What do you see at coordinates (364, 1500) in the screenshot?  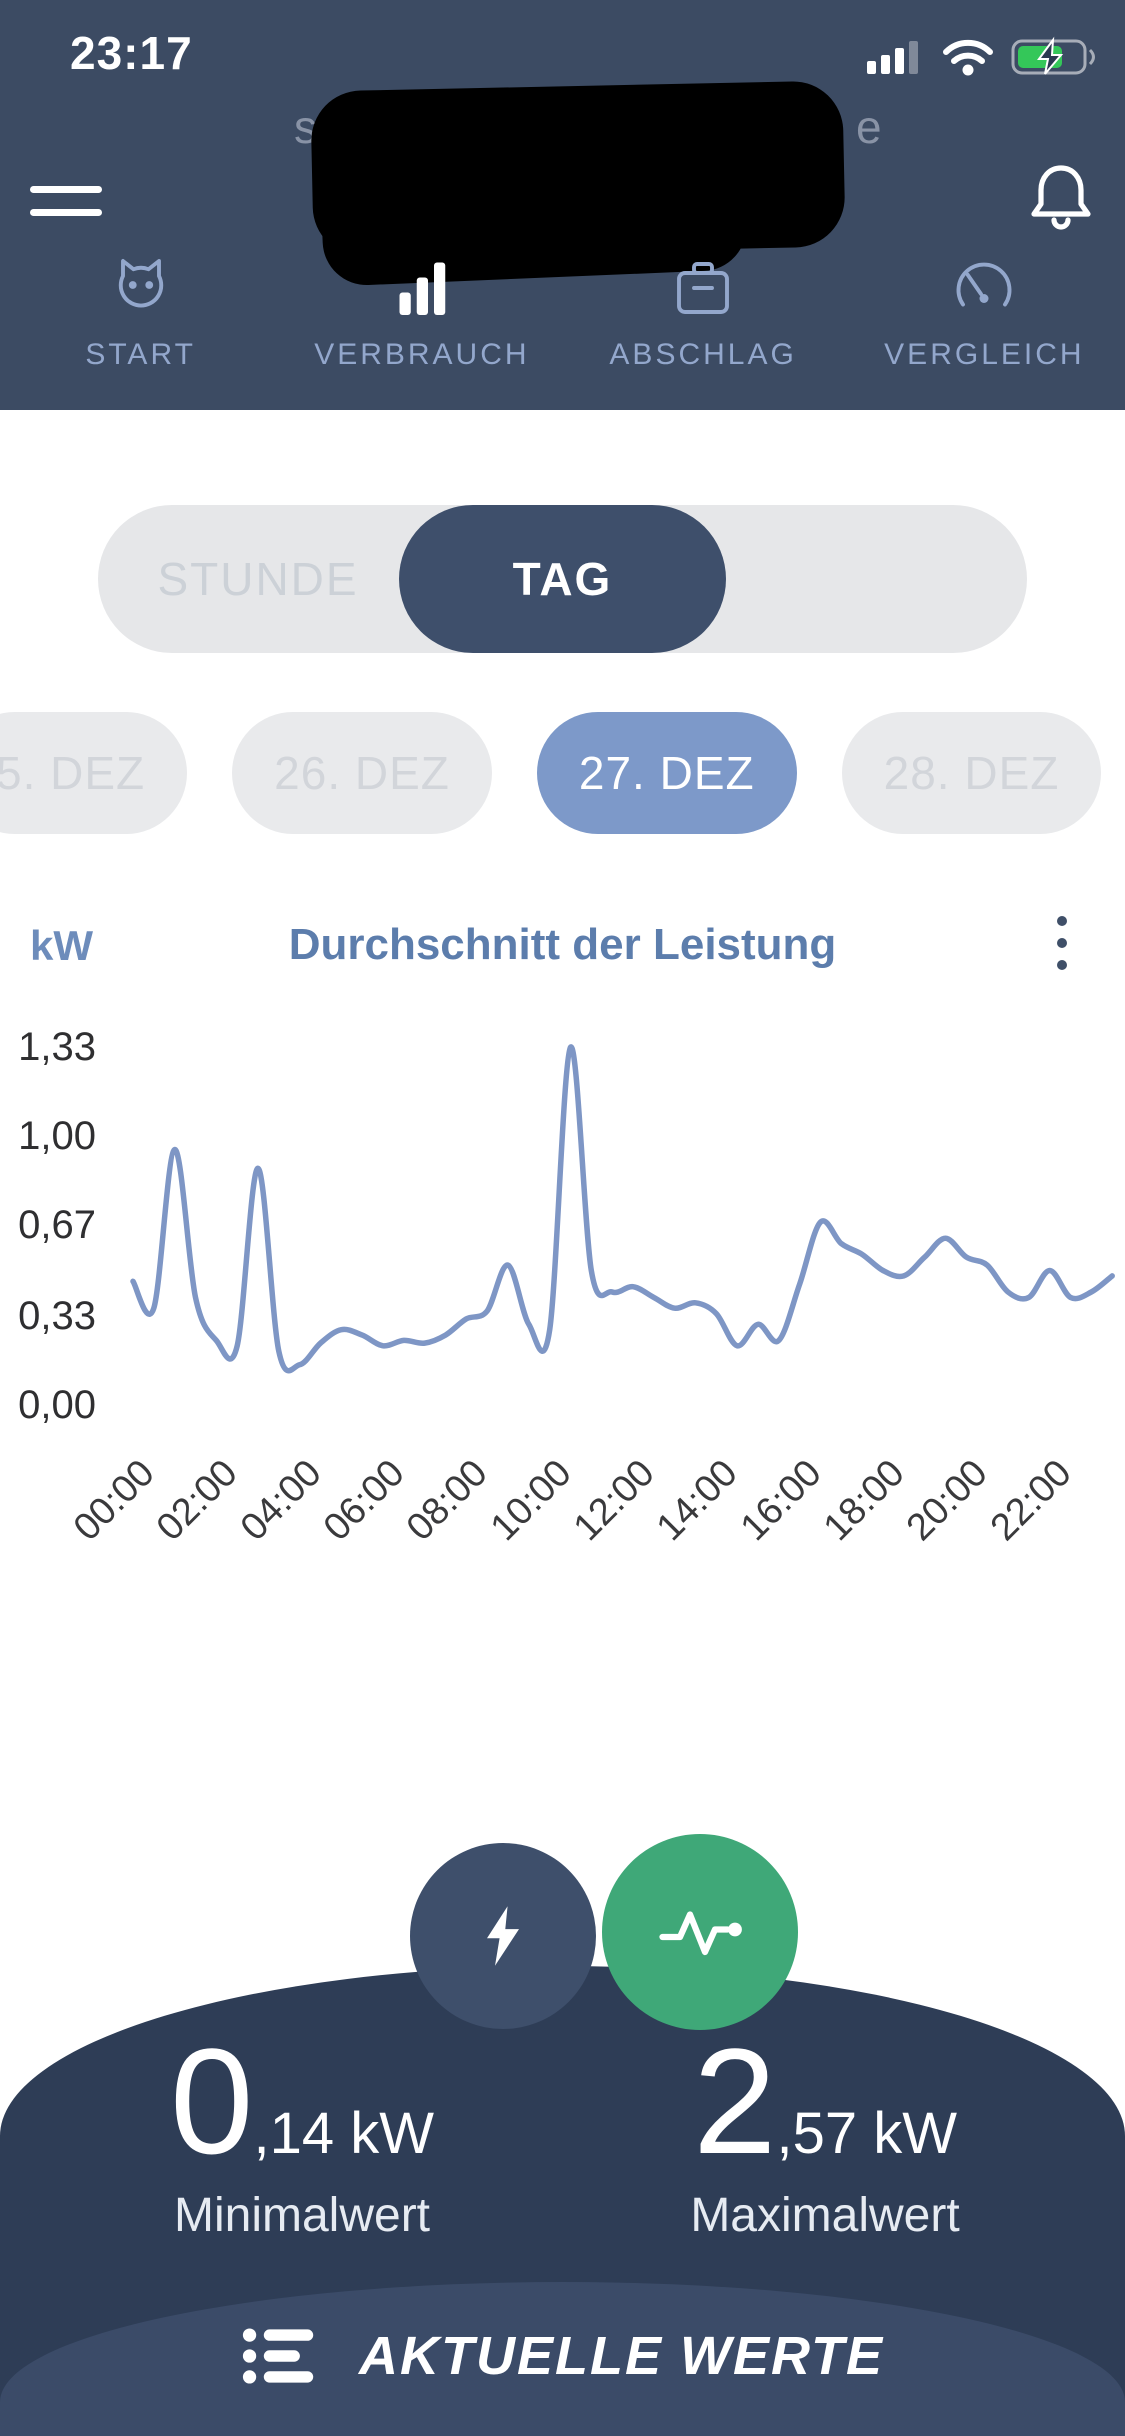 I see `x-axis-tick-label: 06:00` at bounding box center [364, 1500].